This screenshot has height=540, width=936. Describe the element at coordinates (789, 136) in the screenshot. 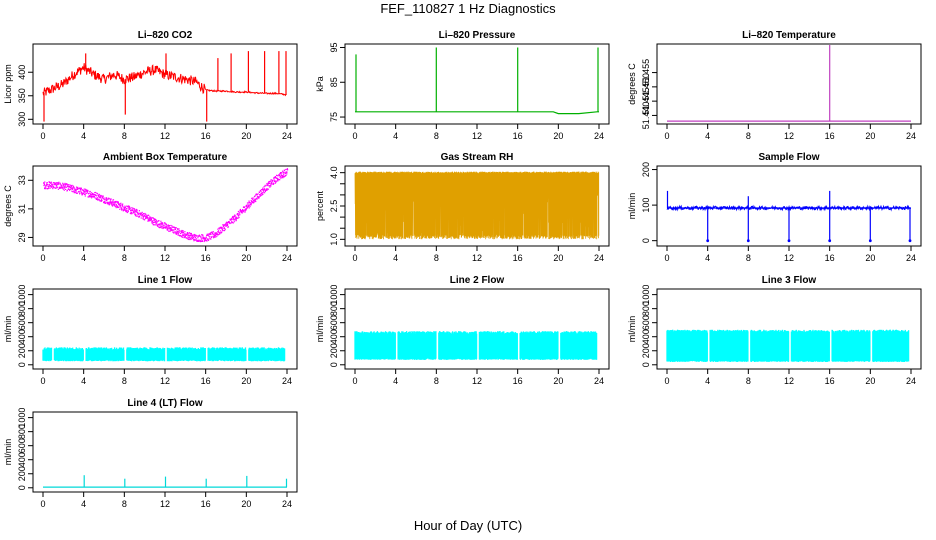

I see `x-tick-label: 12` at that location.